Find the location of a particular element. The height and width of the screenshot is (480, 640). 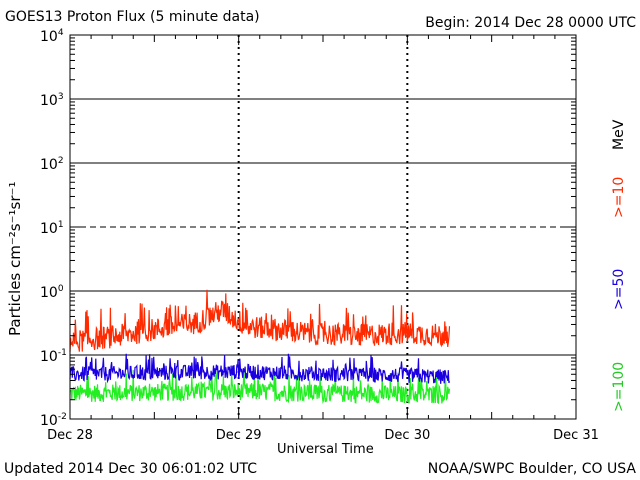

y-tick-label: 100 is located at coordinates (52, 292).